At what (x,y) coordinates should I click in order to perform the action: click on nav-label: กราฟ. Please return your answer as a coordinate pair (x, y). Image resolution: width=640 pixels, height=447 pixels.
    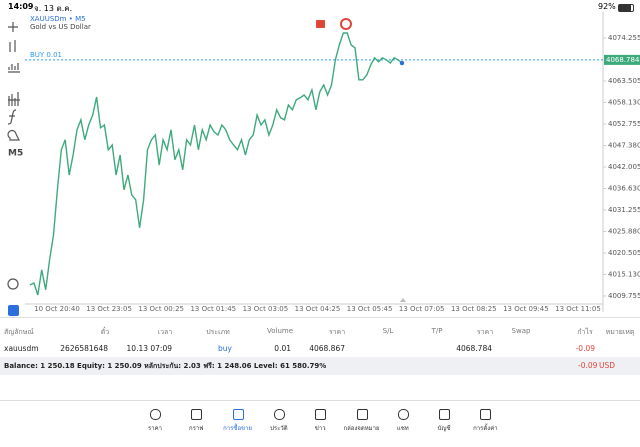
    Looking at the image, I should click on (196, 428).